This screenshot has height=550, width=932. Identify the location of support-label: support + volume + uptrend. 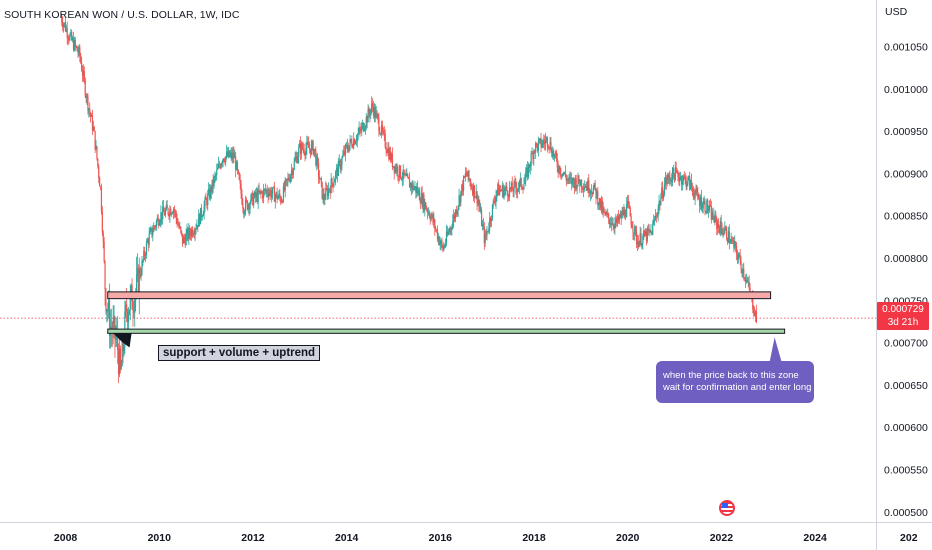
(239, 353).